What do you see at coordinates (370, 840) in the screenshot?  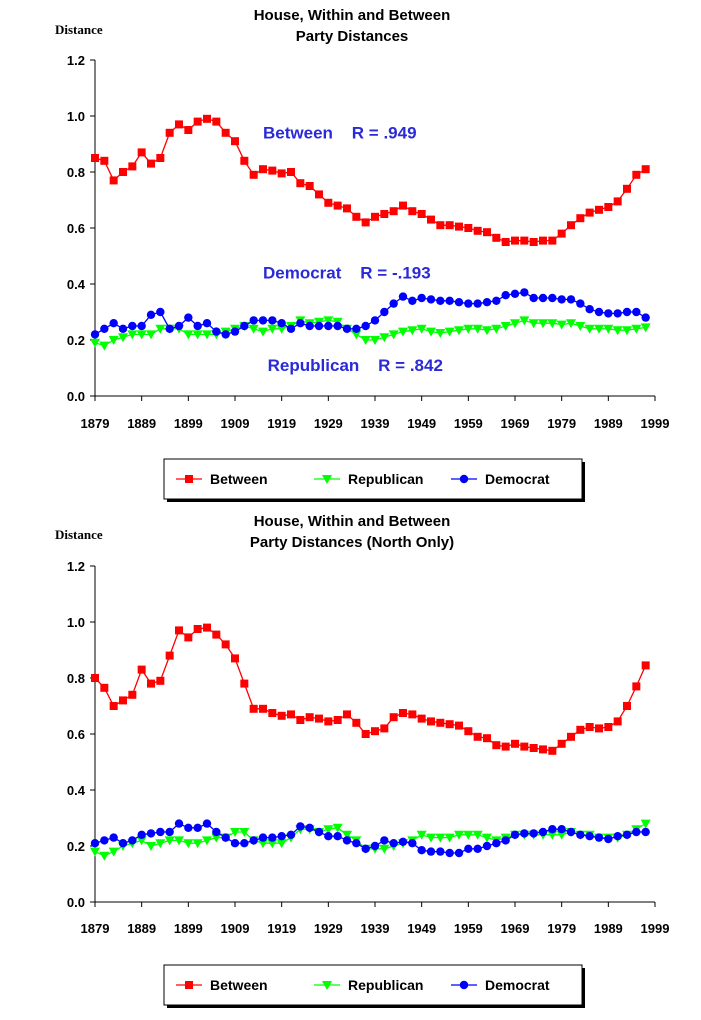 I see `series-republican` at bounding box center [370, 840].